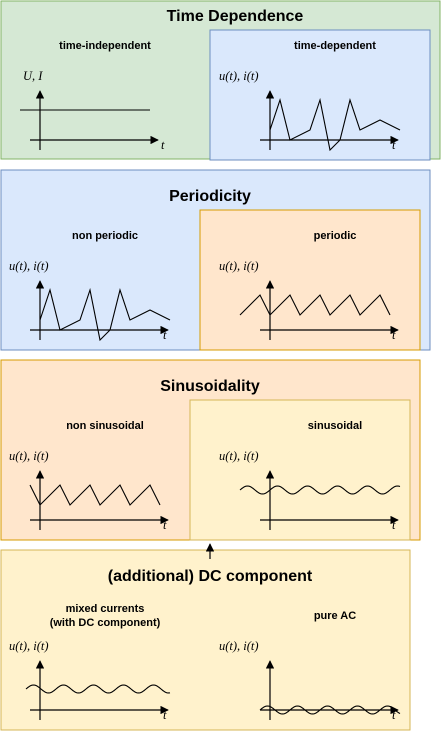 The image size is (441, 731). Describe the element at coordinates (105, 314) in the screenshot. I see `non-periodic-signal` at that location.